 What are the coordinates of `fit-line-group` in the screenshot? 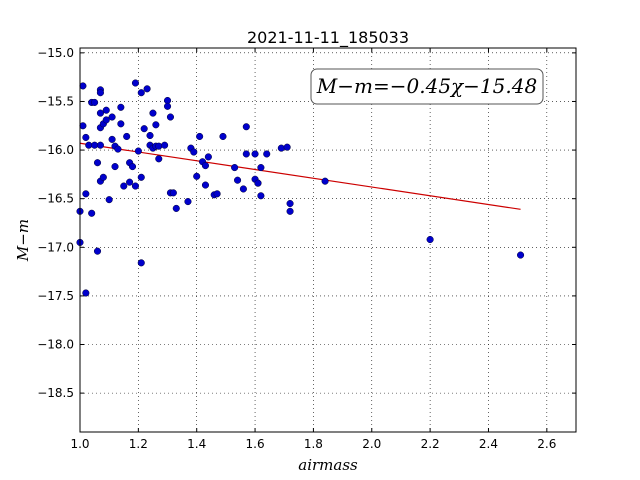 It's located at (300, 176).